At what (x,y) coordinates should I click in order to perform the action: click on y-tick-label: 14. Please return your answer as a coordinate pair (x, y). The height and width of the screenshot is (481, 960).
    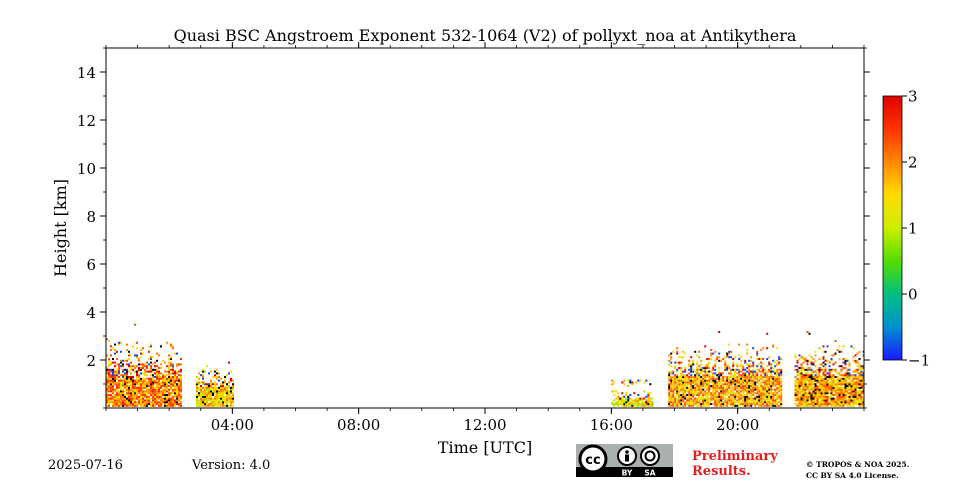
    Looking at the image, I should click on (86, 73).